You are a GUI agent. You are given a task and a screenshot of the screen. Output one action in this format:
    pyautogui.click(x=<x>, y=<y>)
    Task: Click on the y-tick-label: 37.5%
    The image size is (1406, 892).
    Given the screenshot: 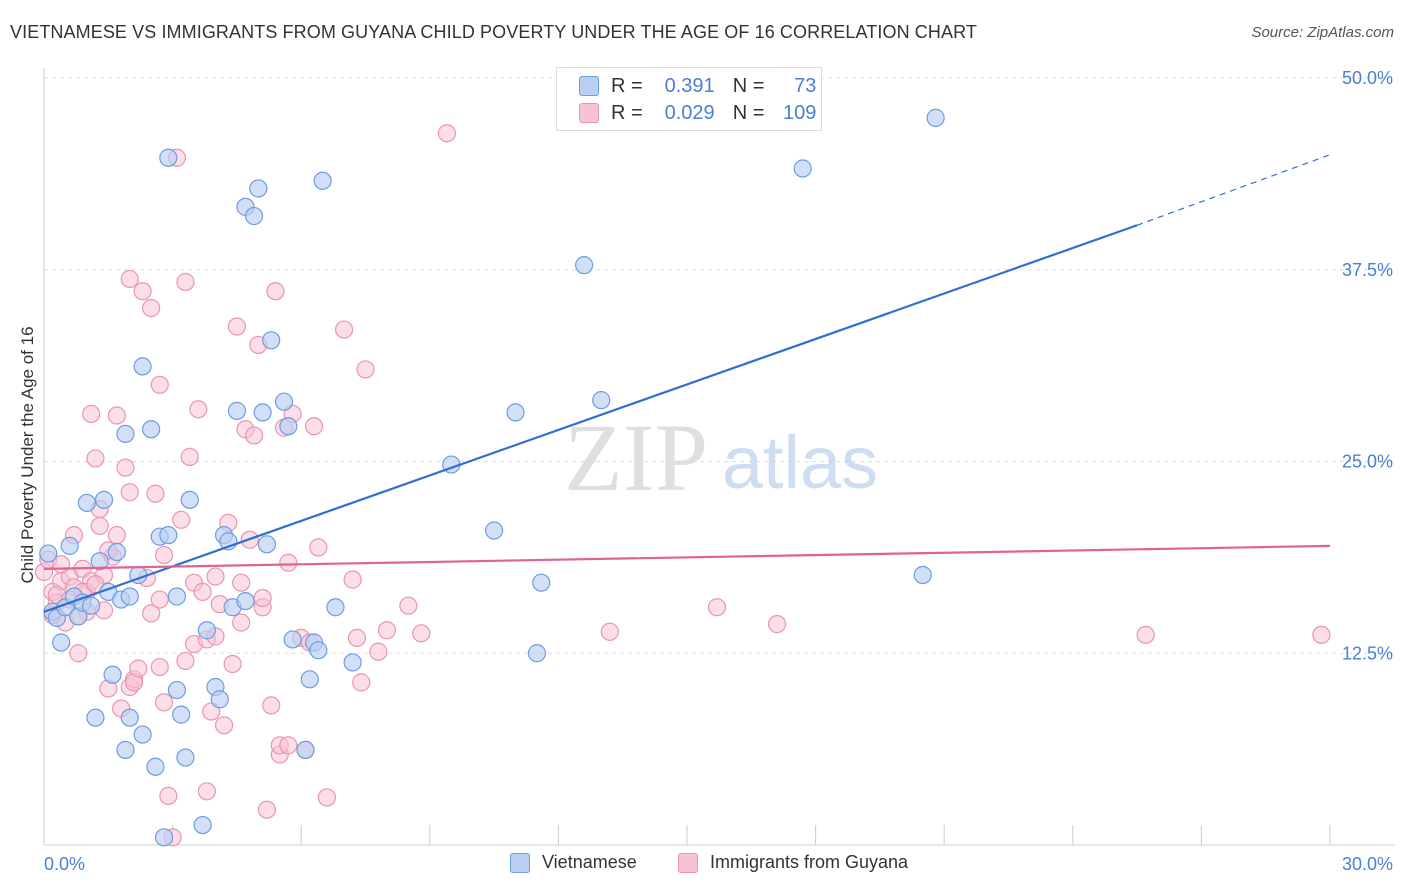 What is the action you would take?
    pyautogui.click(x=1367, y=270)
    